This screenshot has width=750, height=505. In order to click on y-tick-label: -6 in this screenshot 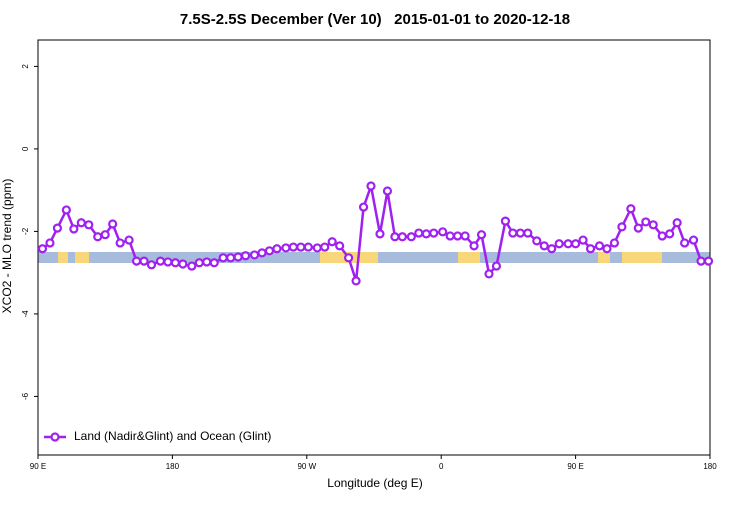, I will do `click(25, 396)`.